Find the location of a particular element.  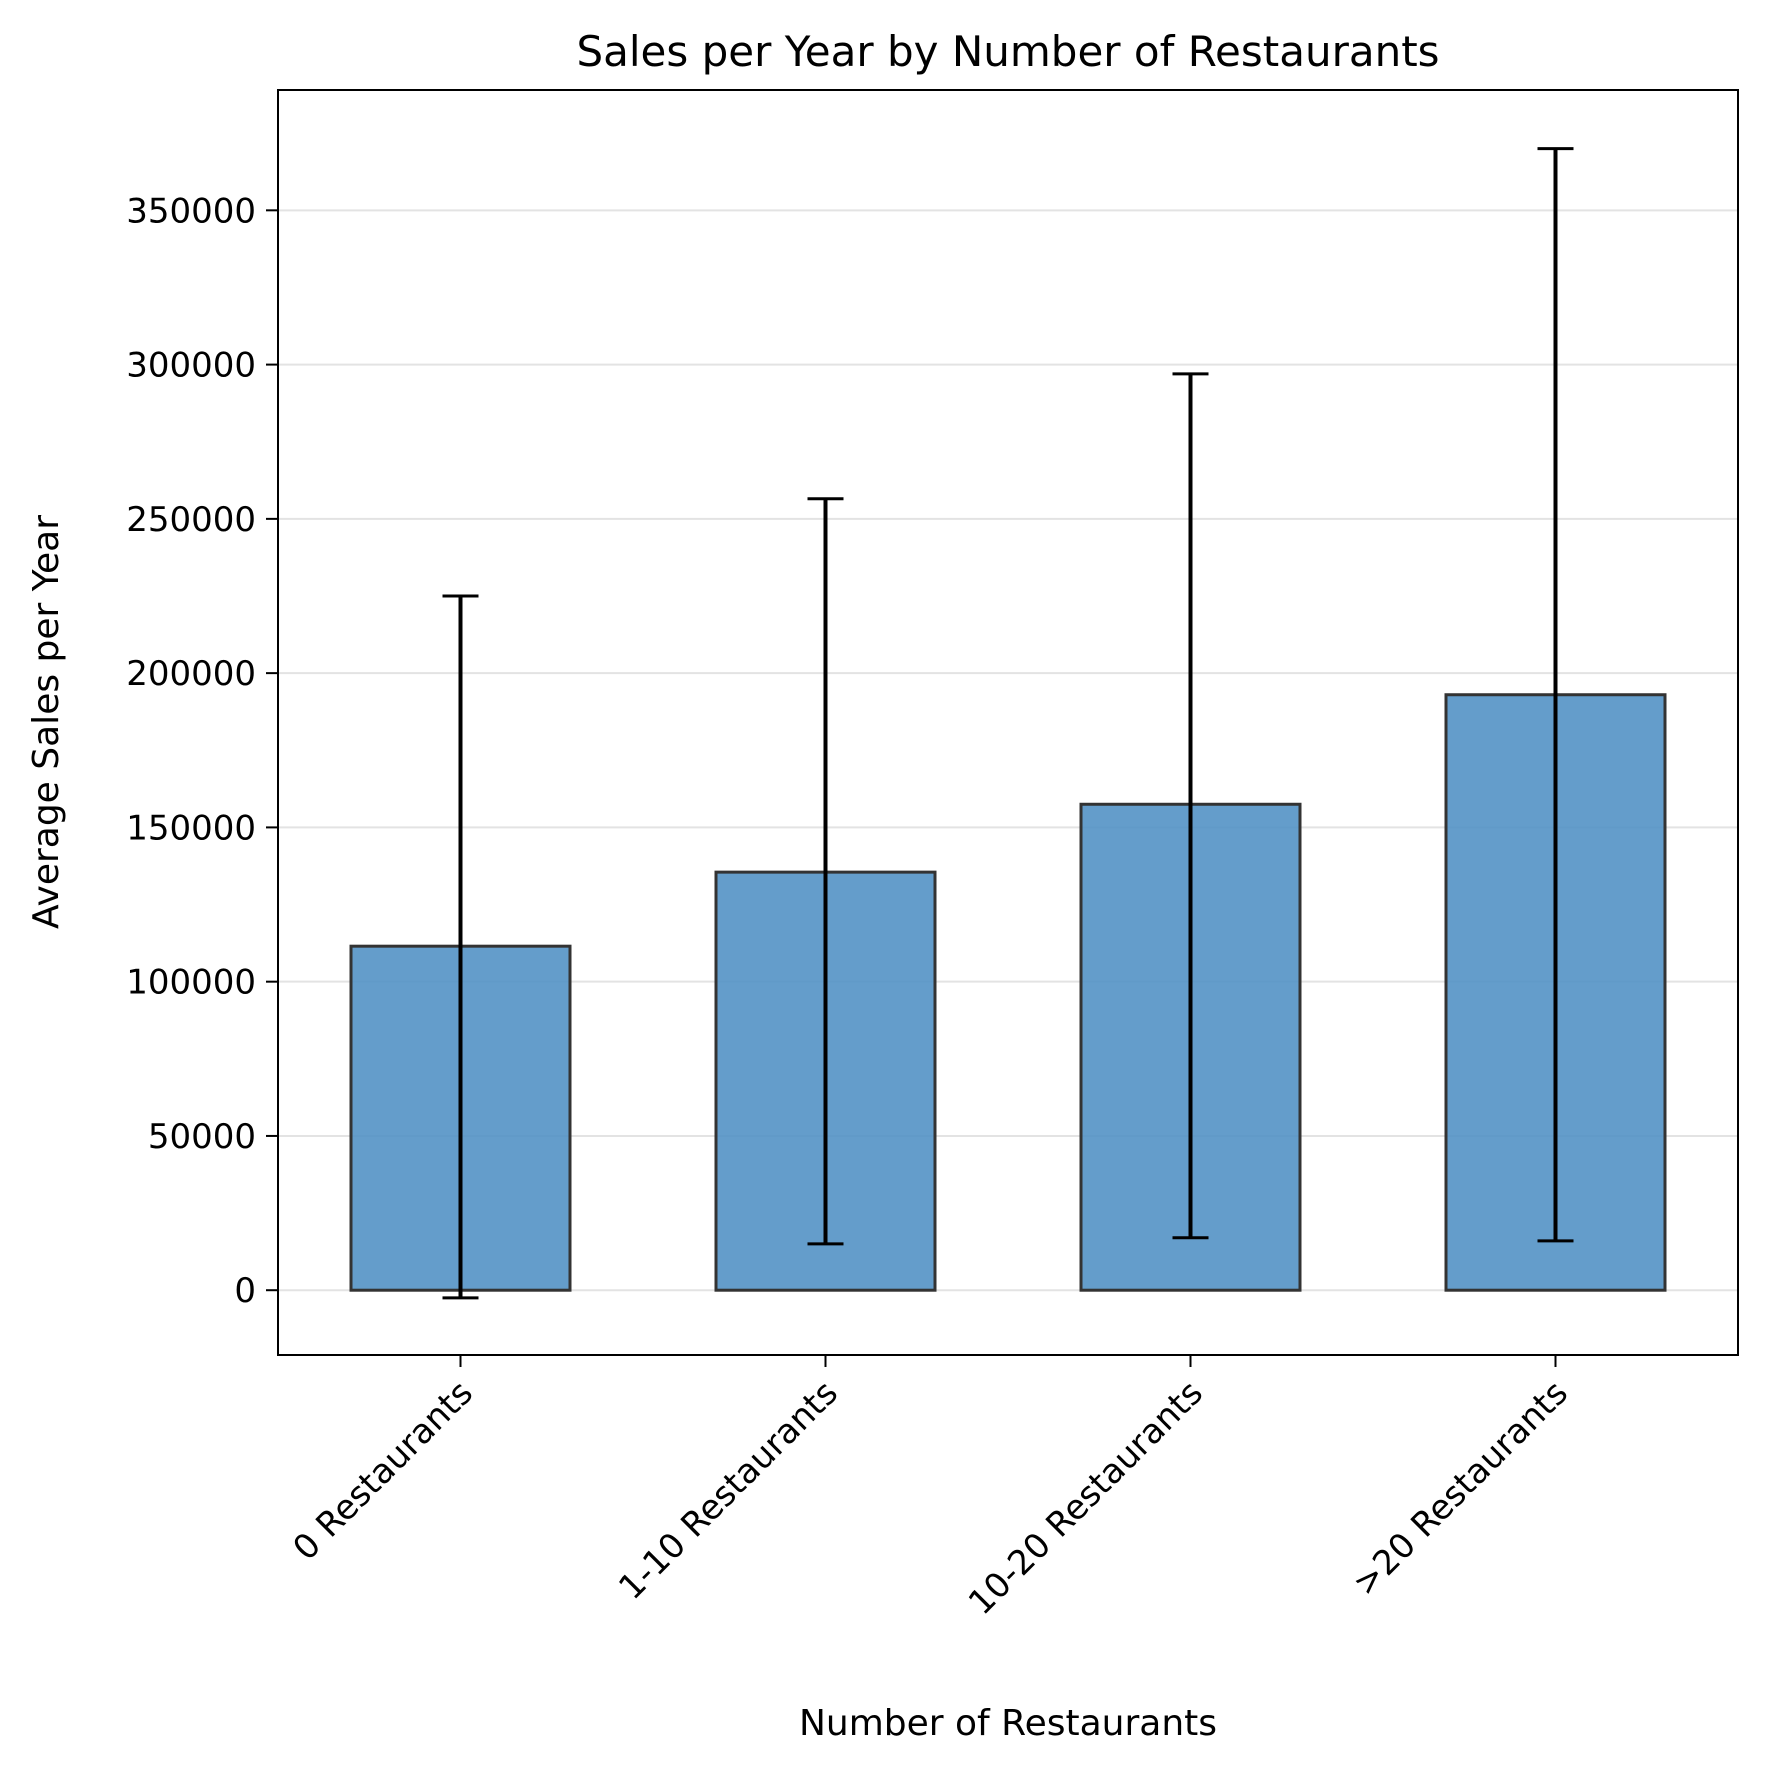

x-axis-title: Number of Restaurants is located at coordinates (1008, 1723).